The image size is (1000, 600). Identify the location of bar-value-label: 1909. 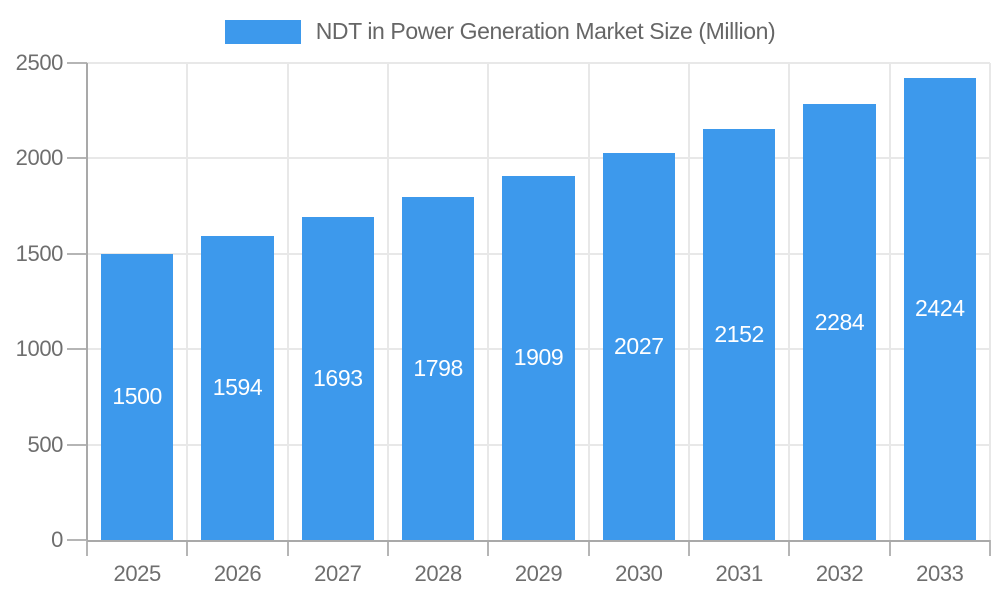
(538, 357).